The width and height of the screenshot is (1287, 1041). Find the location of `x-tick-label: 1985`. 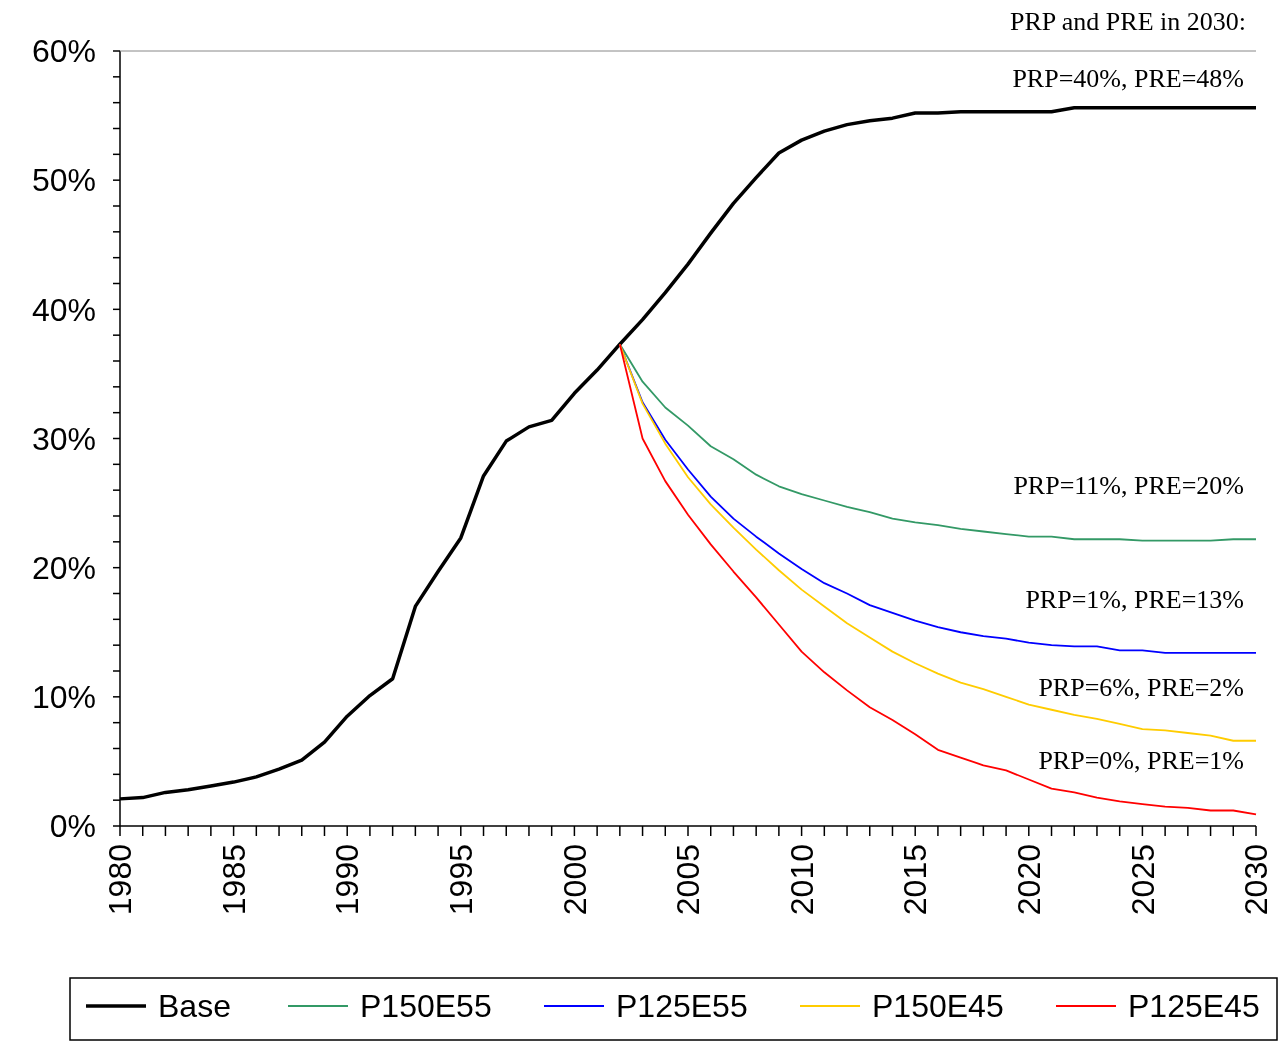

x-tick-label: 1985 is located at coordinates (233, 880).